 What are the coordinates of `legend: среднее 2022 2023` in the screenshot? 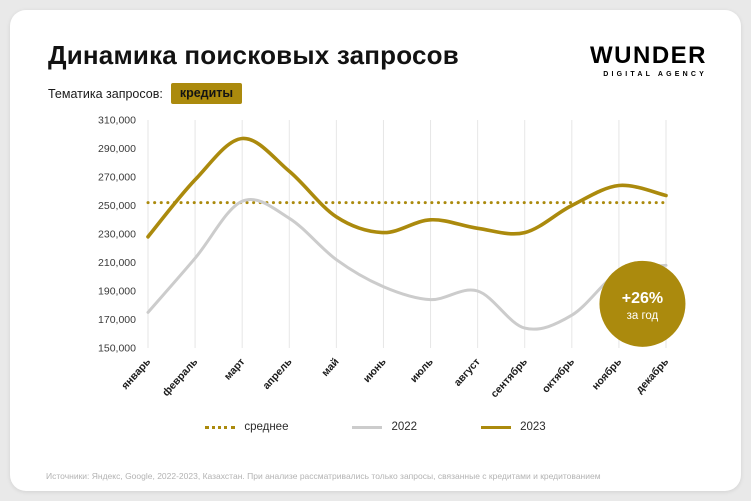 It's located at (375, 427).